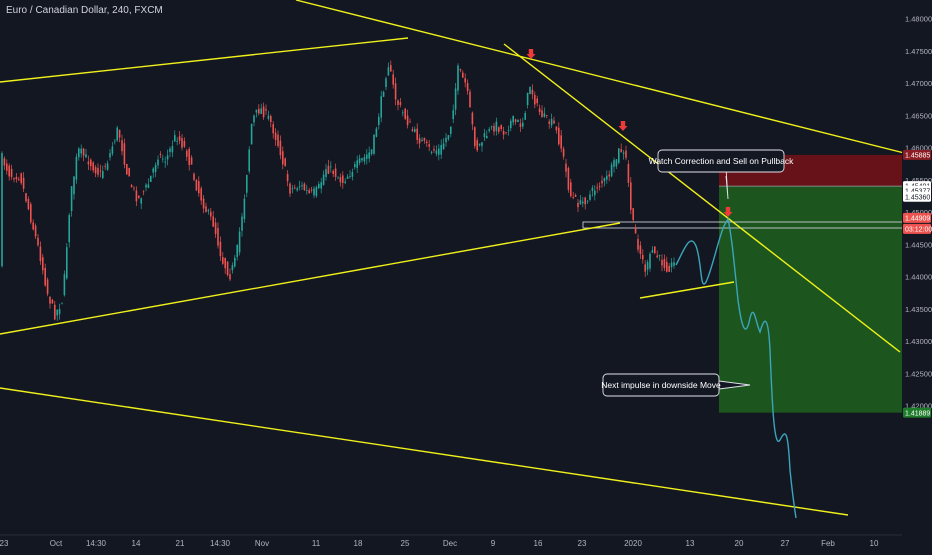 The image size is (932, 555). Describe the element at coordinates (917, 218) in the screenshot. I see `price-badge-label: 1.44909` at that location.